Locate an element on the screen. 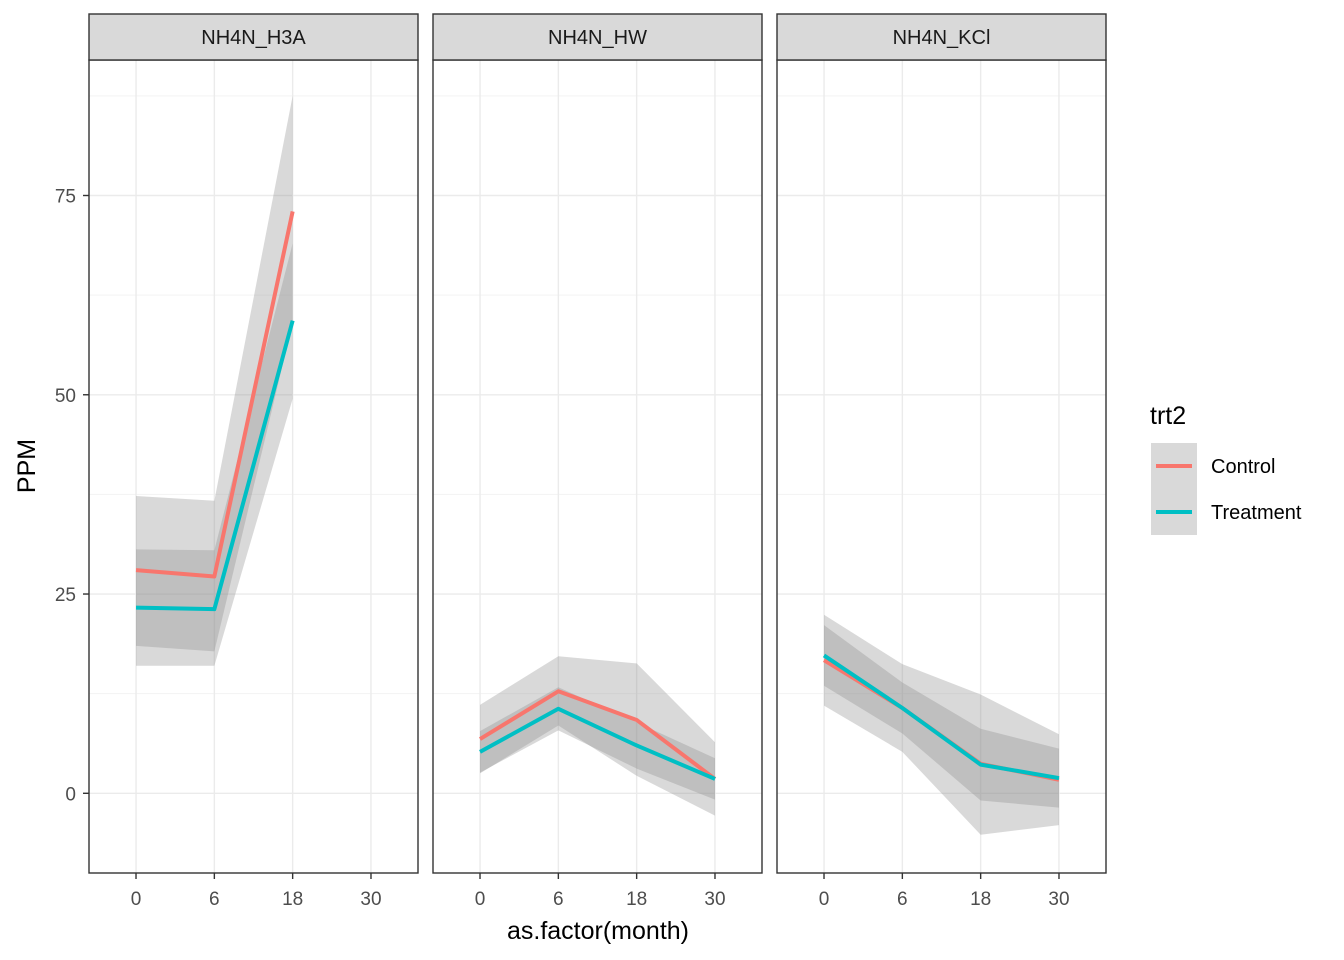 The width and height of the screenshot is (1344, 960). legend: trt2 Control Treatment is located at coordinates (1226, 468).